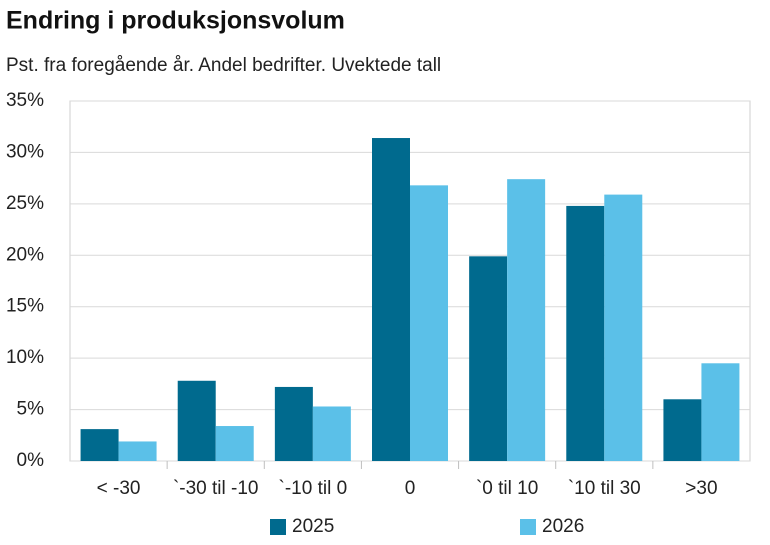 The image size is (770, 545). I want to click on x-tick-label: 0, so click(410, 488).